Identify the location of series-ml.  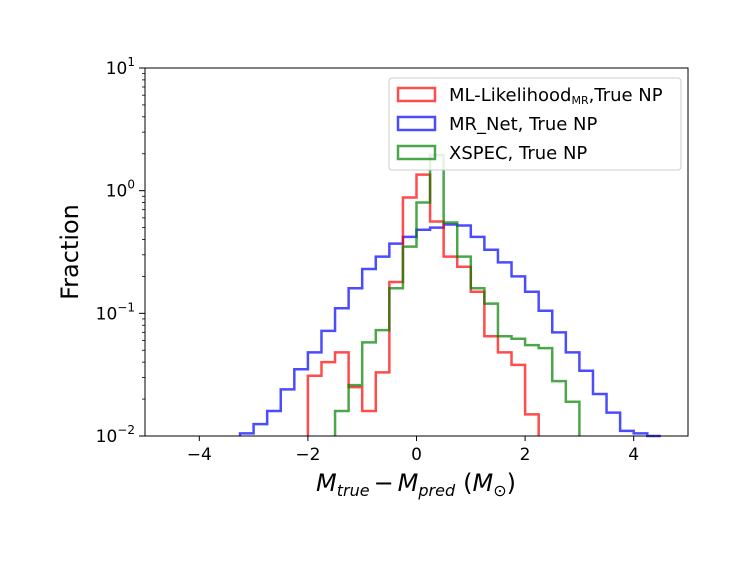
(423, 304).